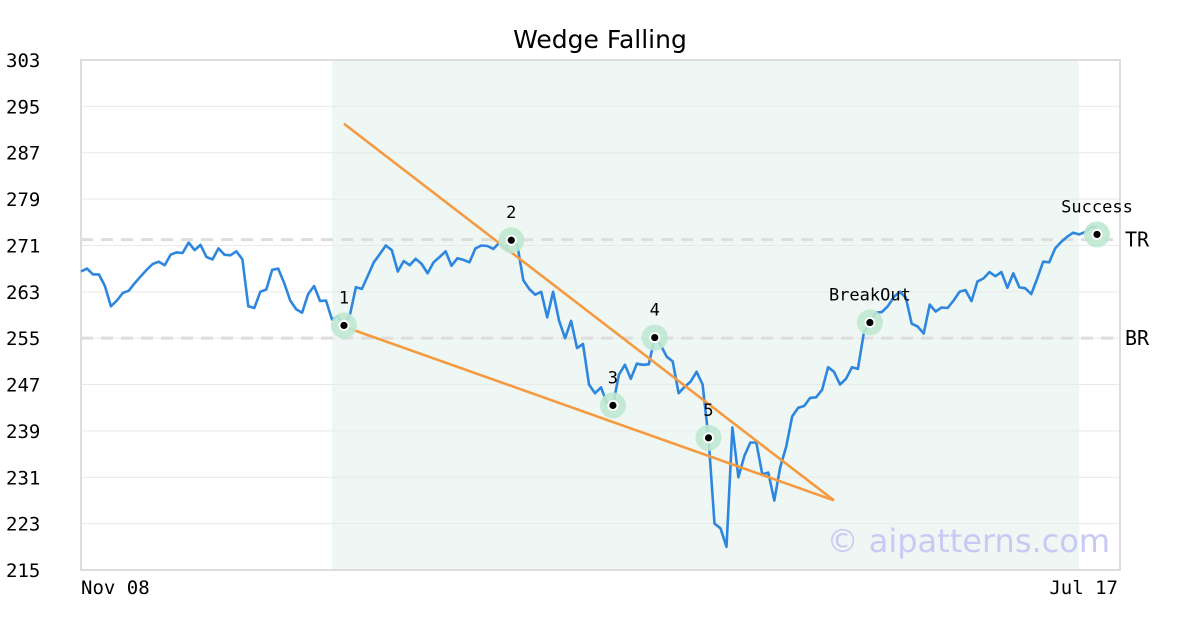 This screenshot has width=1200, height=630. I want to click on y-tick-label: 295, so click(23, 107).